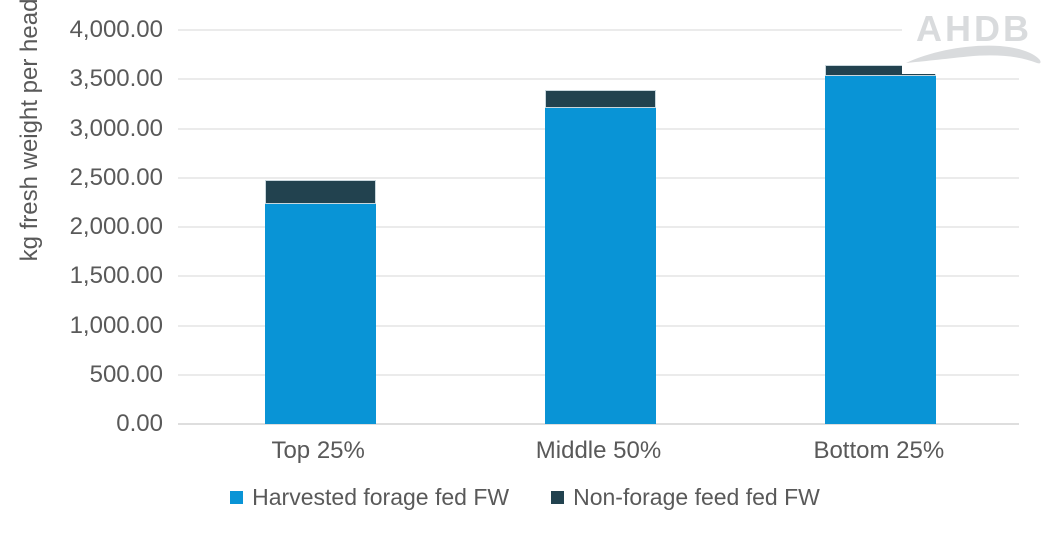 Image resolution: width=1050 pixels, height=540 pixels. Describe the element at coordinates (116, 276) in the screenshot. I see `y-tick-label: 1,500.00` at that location.